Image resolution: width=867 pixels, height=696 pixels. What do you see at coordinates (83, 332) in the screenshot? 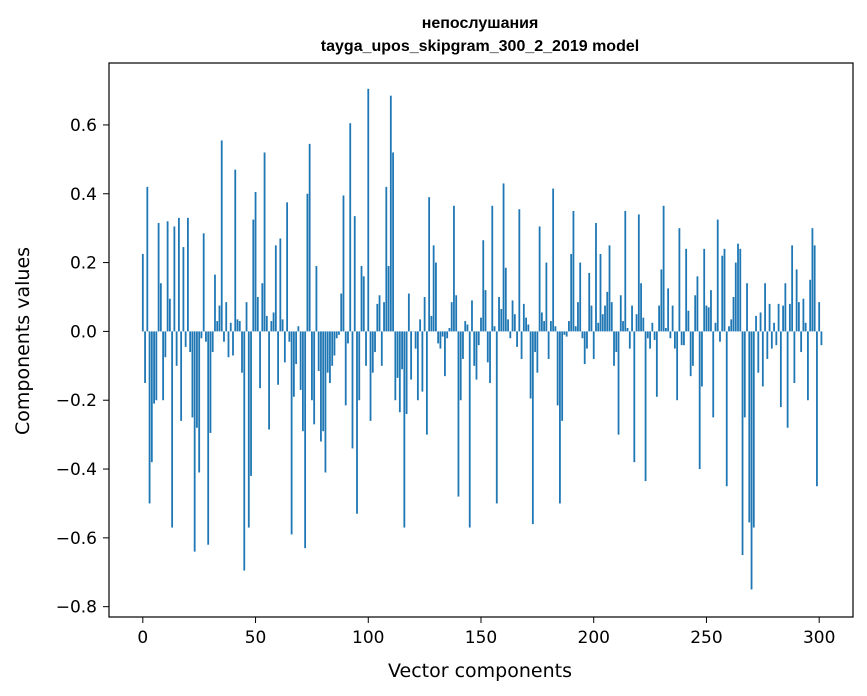
I see `y-tick-label: 0.0` at bounding box center [83, 332].